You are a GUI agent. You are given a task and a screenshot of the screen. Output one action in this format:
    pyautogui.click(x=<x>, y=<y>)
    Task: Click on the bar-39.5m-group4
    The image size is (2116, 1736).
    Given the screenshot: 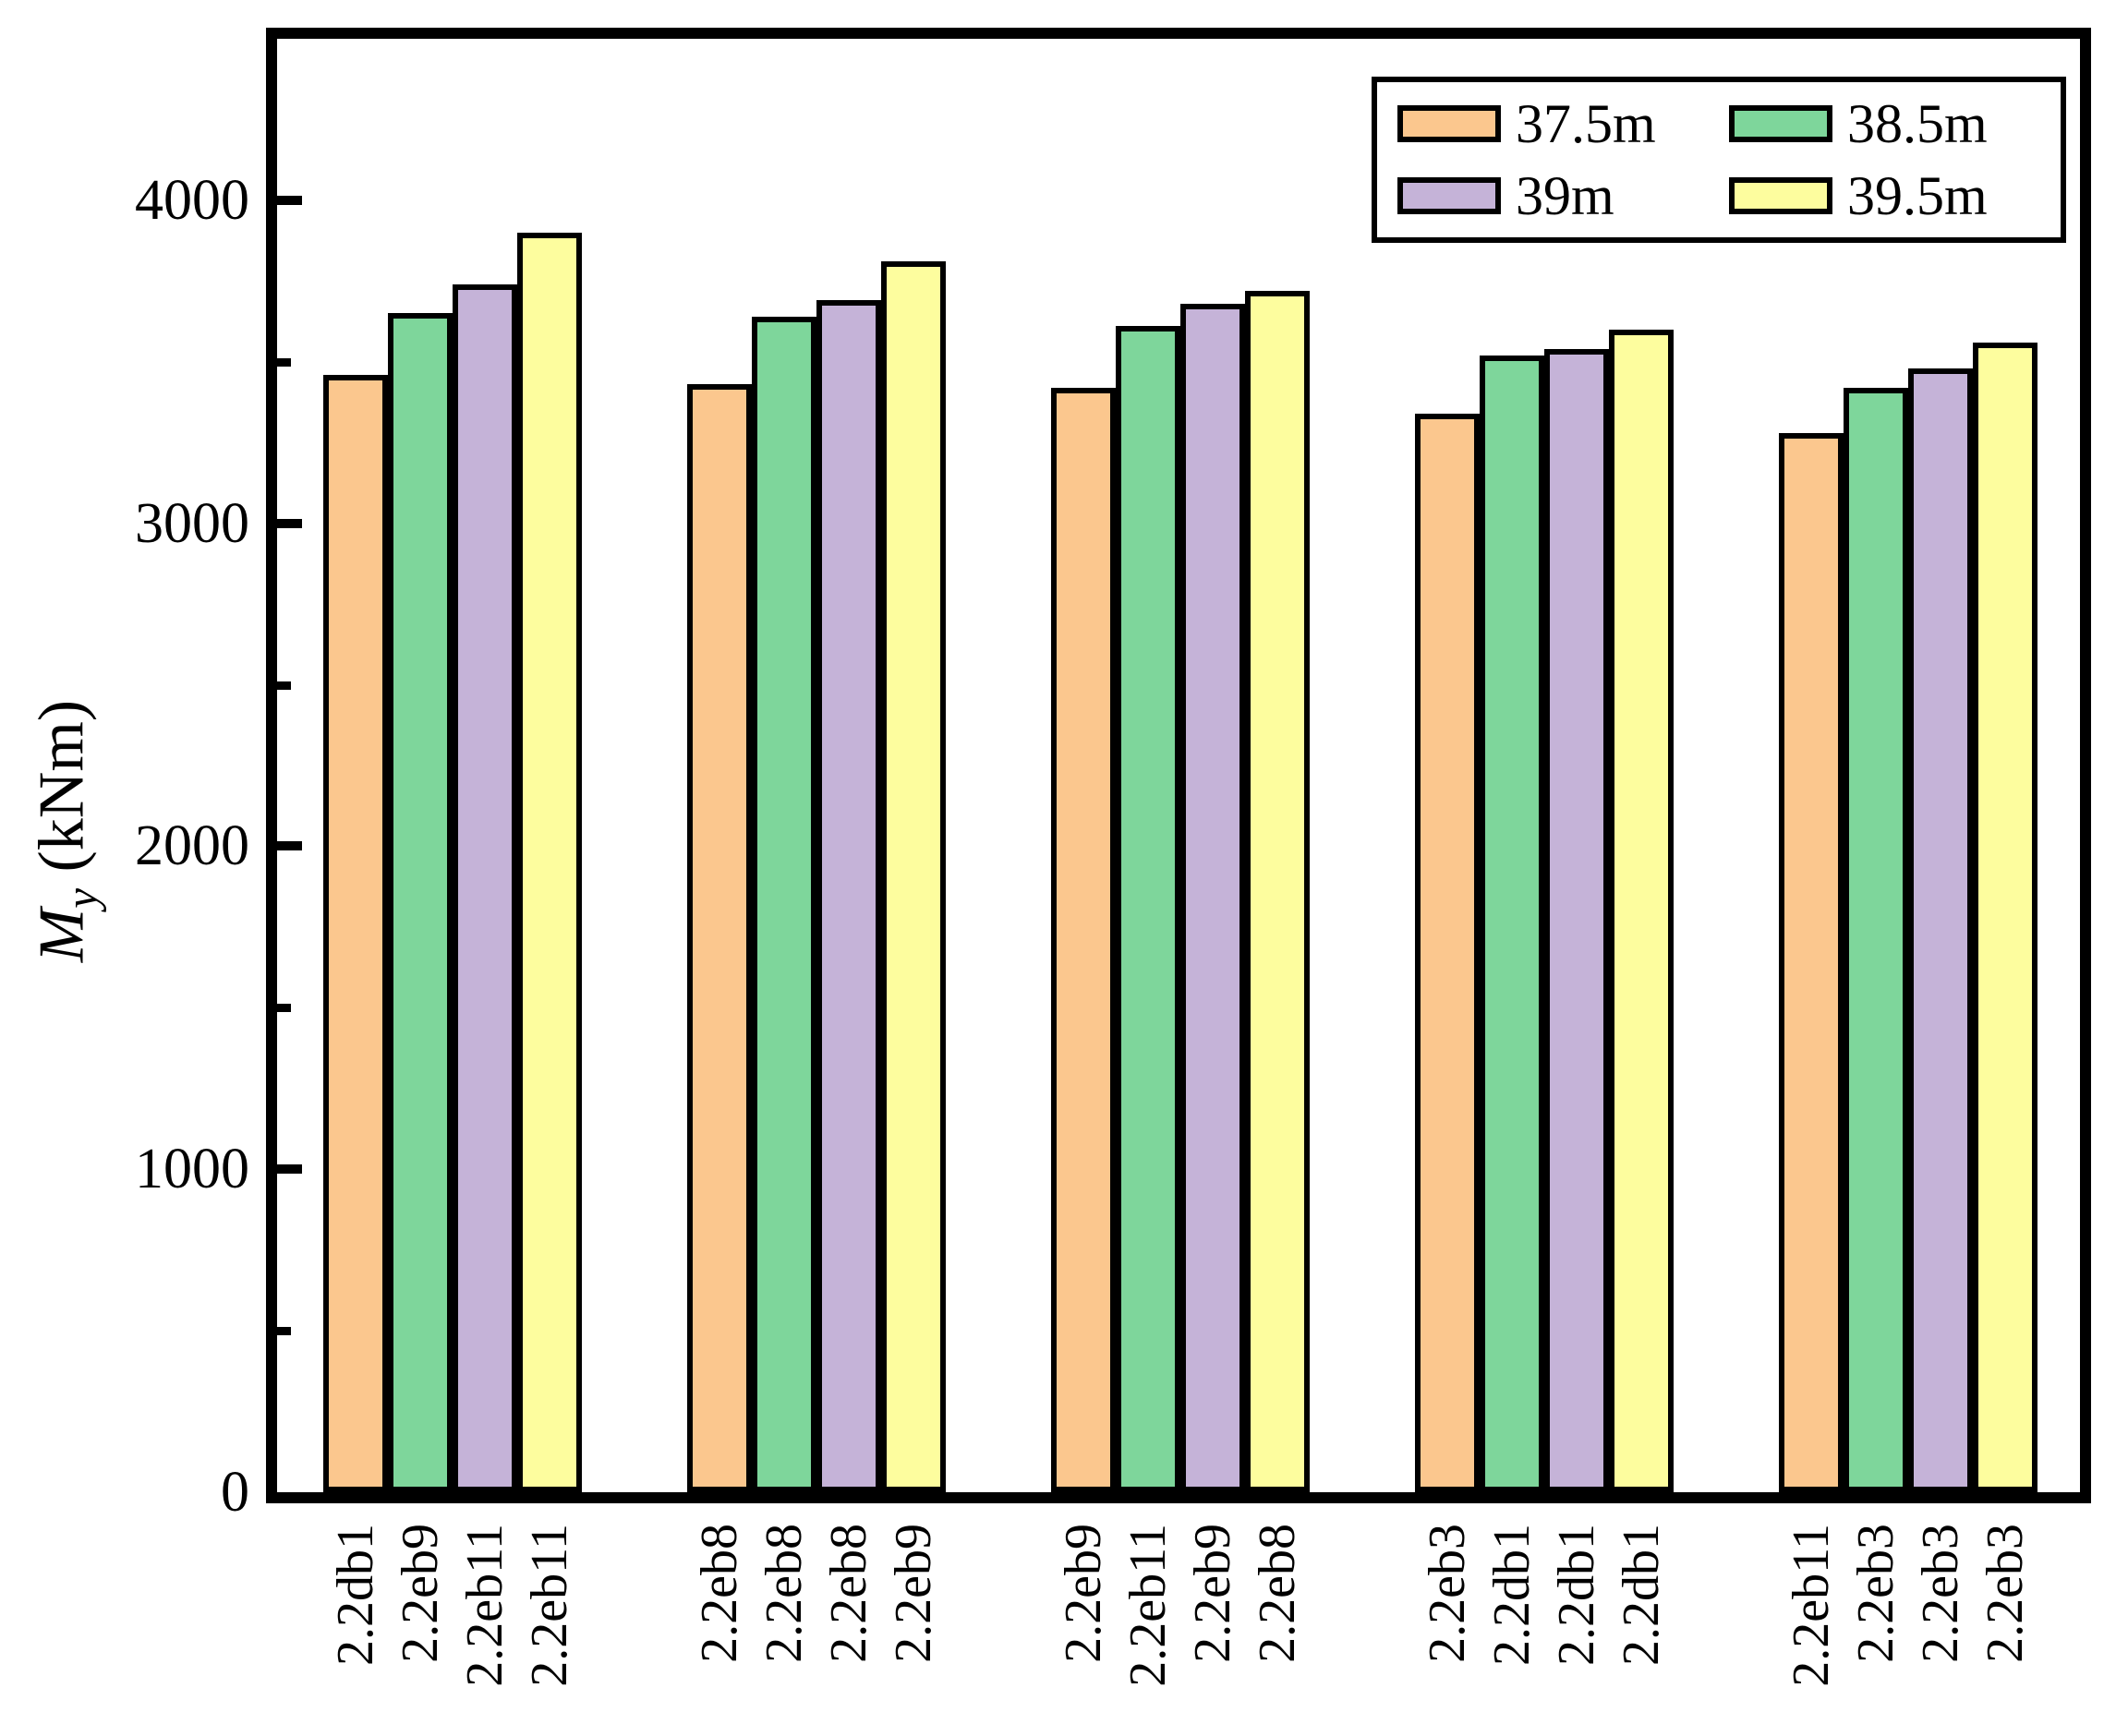 What is the action you would take?
    pyautogui.click(x=1642, y=911)
    